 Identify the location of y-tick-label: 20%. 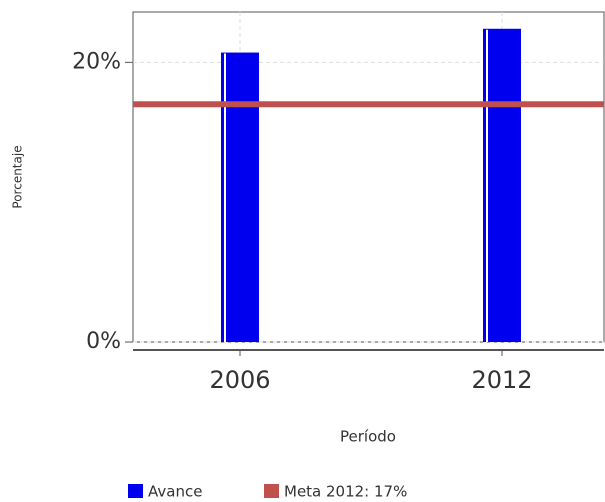
(96, 61).